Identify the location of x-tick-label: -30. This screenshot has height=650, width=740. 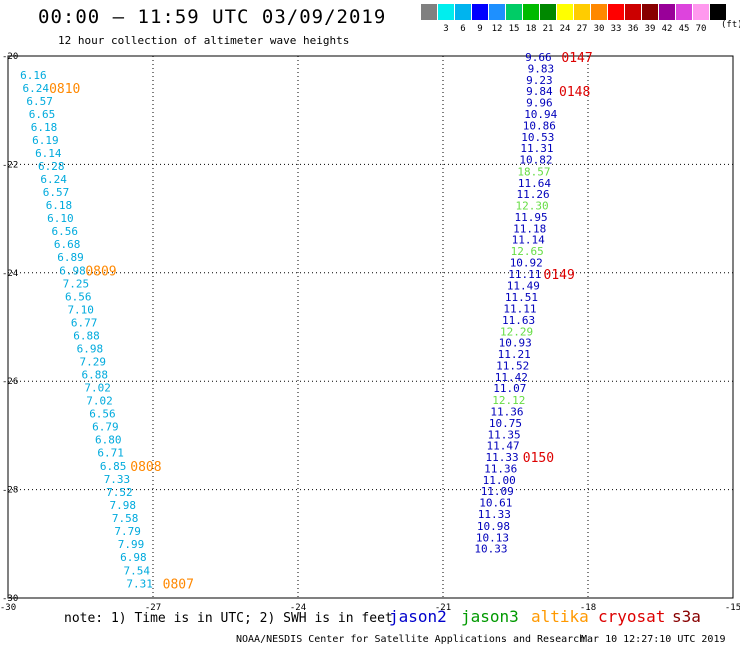
(8, 608).